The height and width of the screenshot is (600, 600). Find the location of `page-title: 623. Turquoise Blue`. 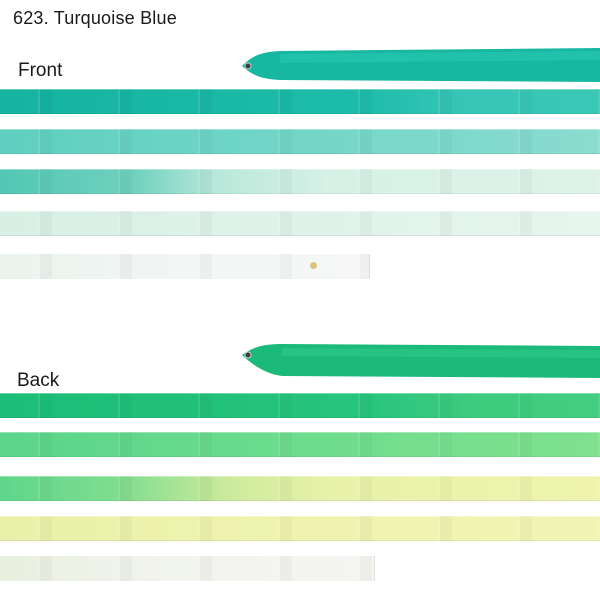

page-title: 623. Turquoise Blue is located at coordinates (95, 18).